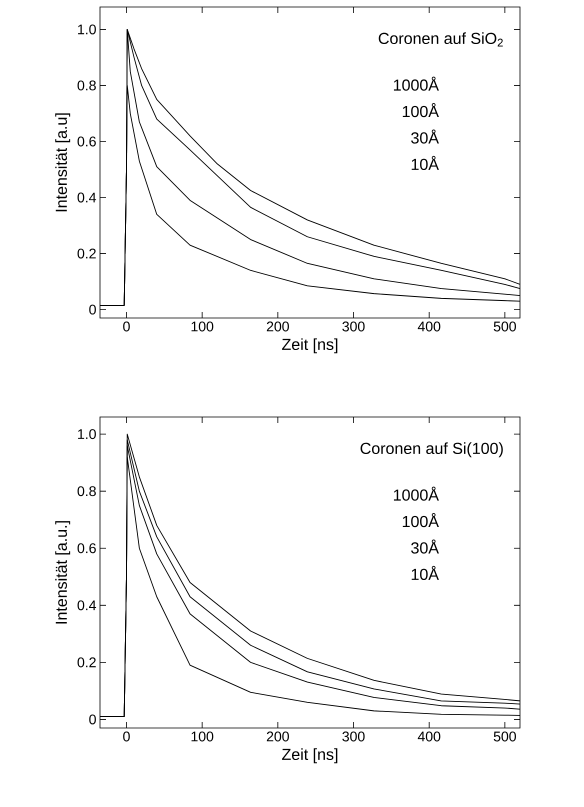 Image resolution: width=584 pixels, height=807 pixels. I want to click on text: Coronen auf Si(100), so click(431, 450).